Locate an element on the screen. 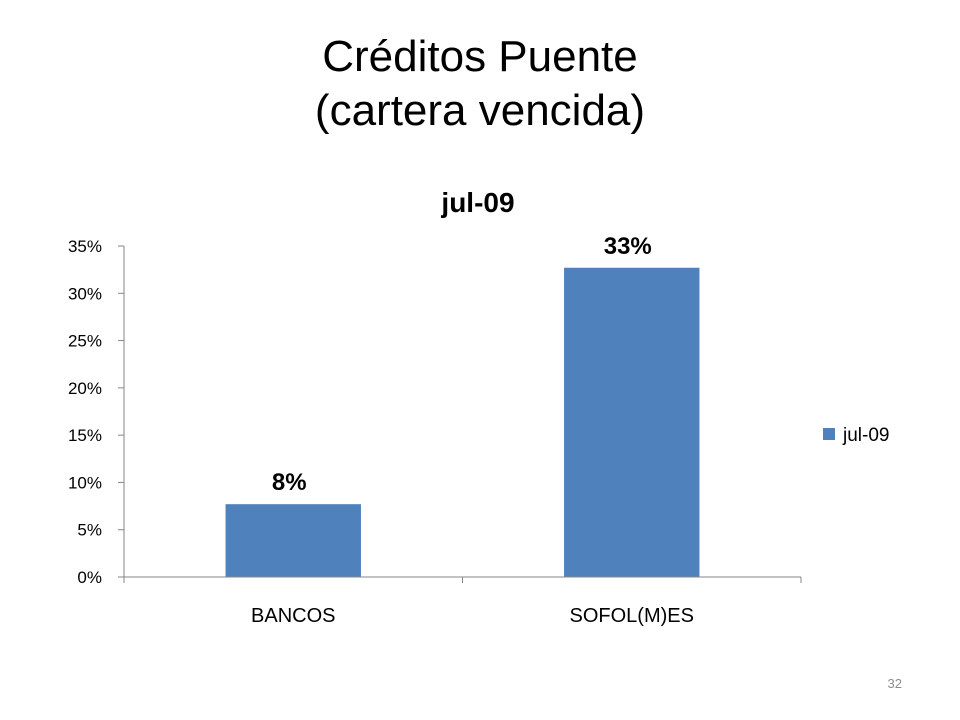 The width and height of the screenshot is (960, 720). legend-swatch is located at coordinates (829, 434).